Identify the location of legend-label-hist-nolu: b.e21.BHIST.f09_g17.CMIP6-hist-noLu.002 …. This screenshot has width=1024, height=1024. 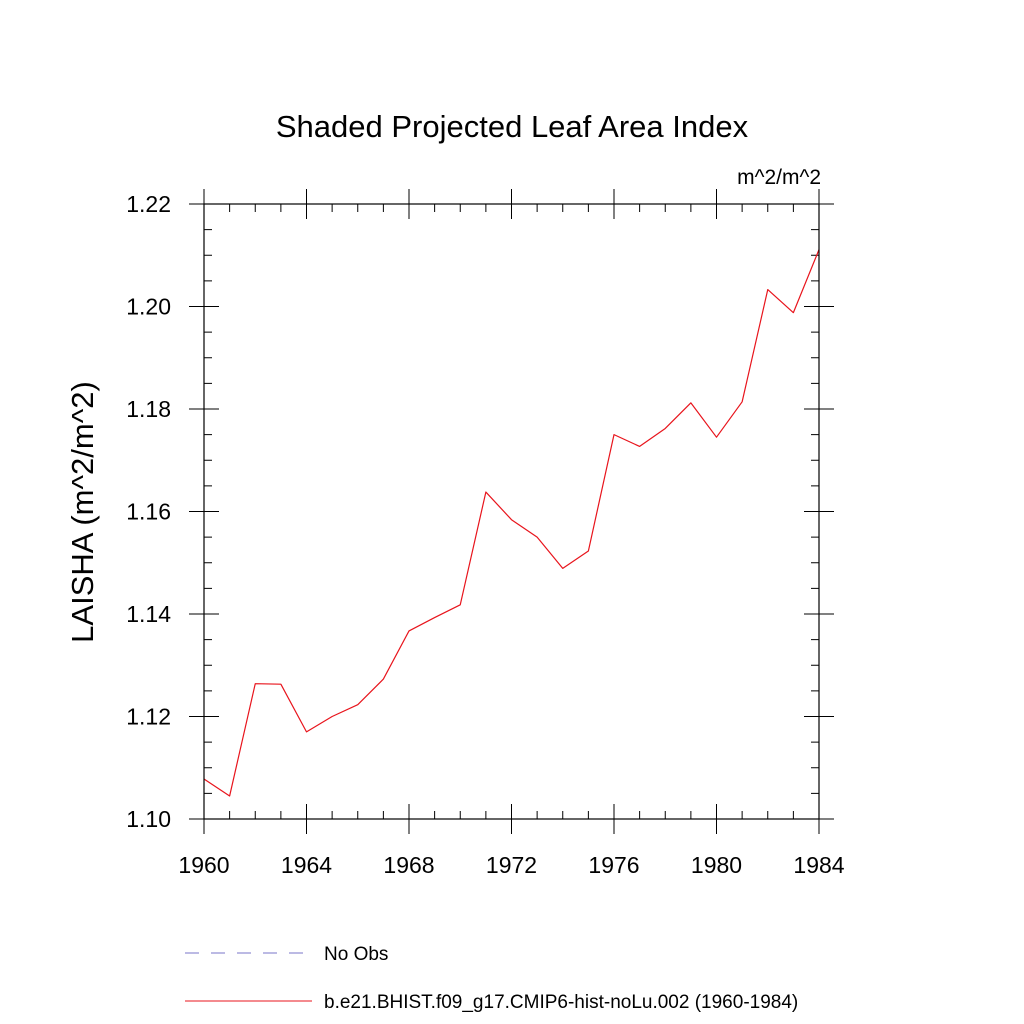
(561, 1002).